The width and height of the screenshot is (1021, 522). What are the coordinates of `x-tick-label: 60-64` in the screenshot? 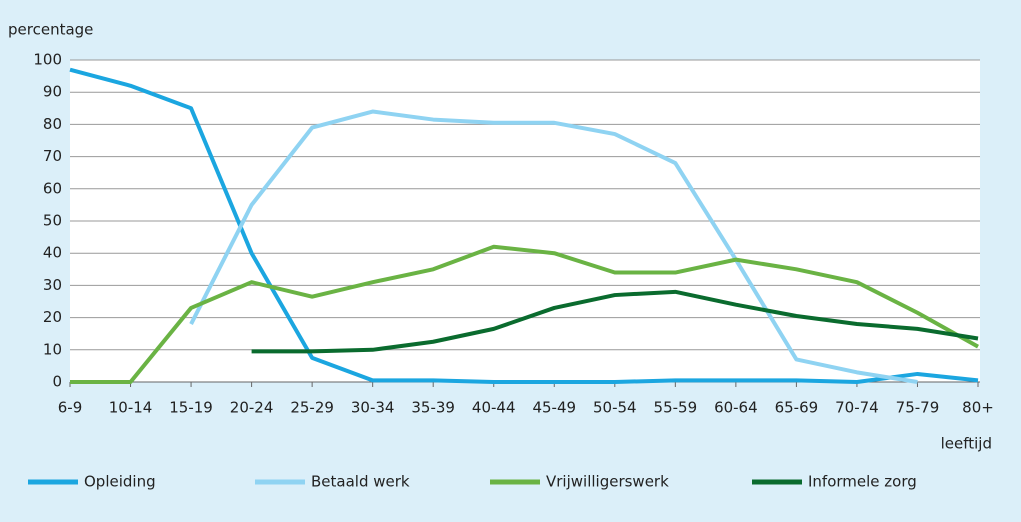 It's located at (736, 408).